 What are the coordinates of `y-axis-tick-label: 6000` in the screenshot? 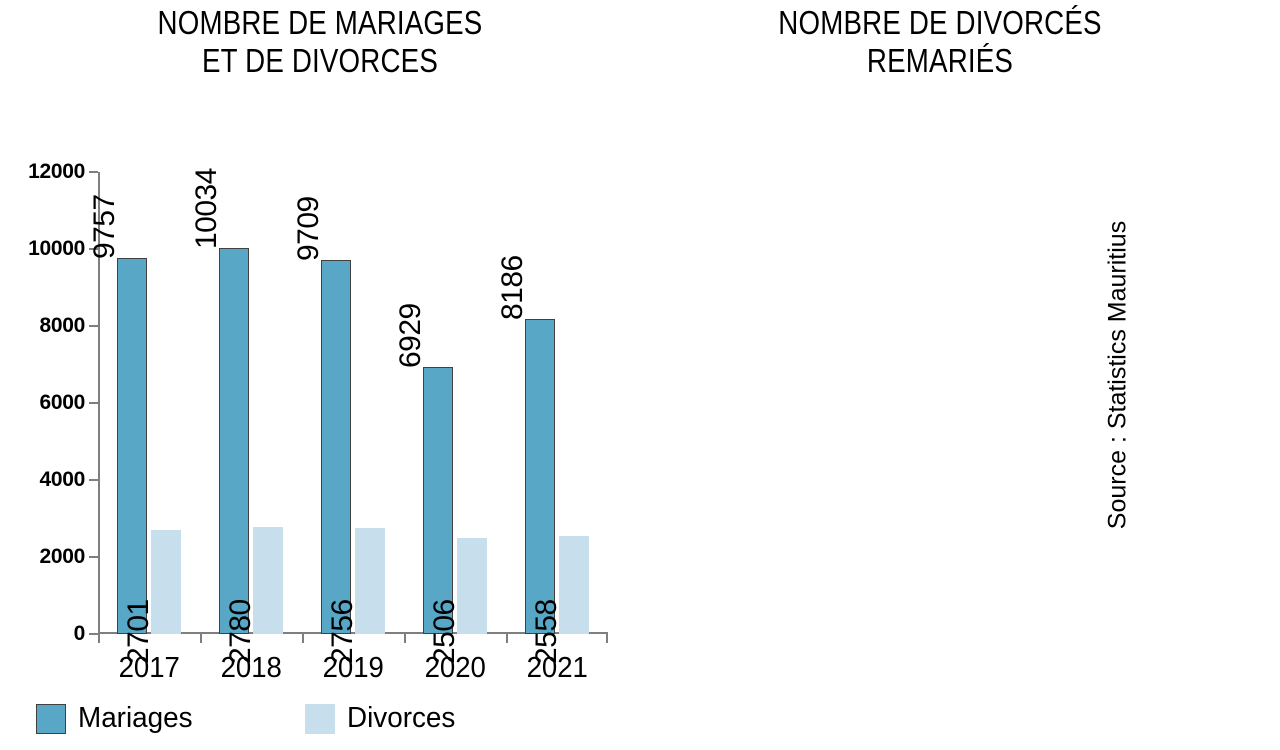 It's located at (62, 402).